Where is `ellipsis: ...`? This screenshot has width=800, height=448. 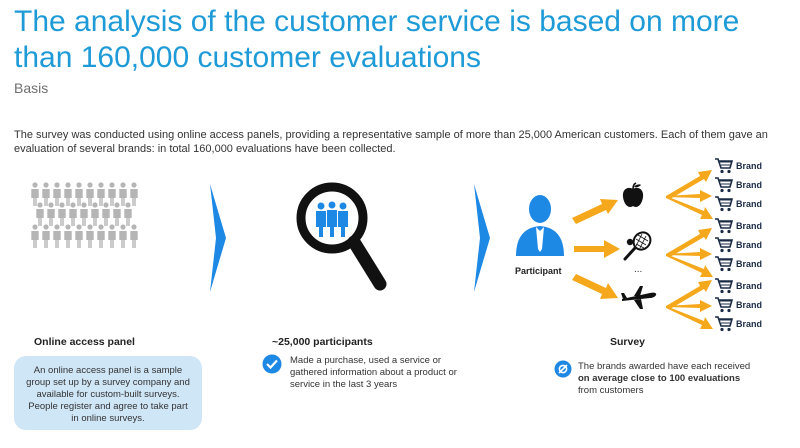
ellipsis: ... is located at coordinates (638, 269).